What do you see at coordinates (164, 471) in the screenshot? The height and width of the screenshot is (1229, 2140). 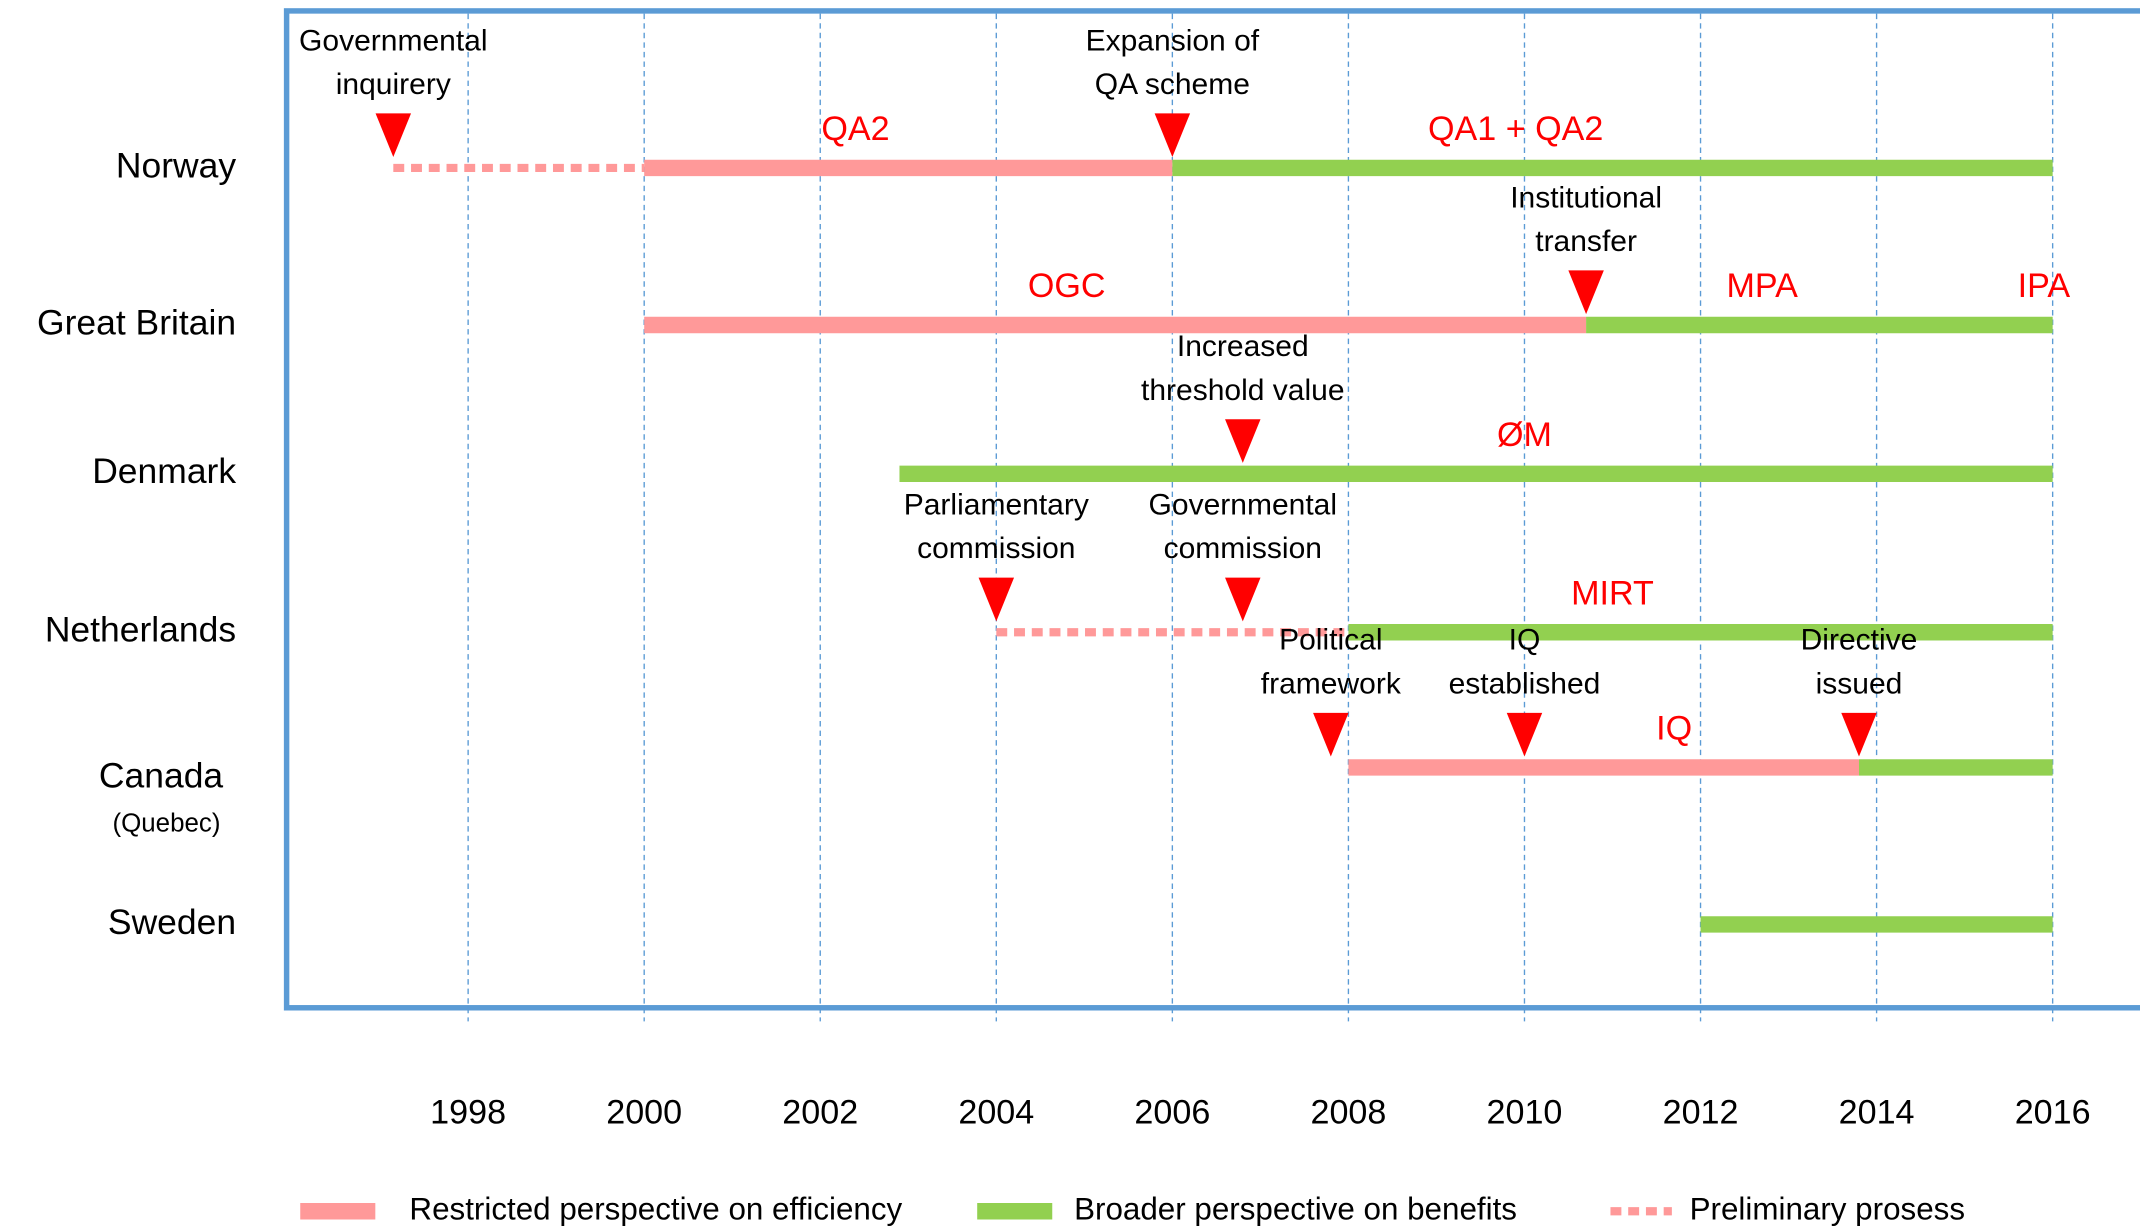 I see `row-label: Denmark` at bounding box center [164, 471].